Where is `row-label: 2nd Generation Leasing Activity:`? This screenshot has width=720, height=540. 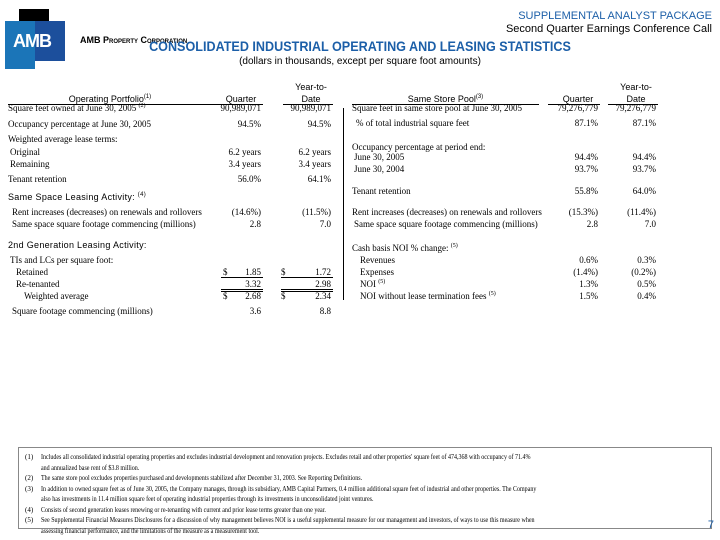
row-label: 2nd Generation Leasing Activity: is located at coordinates (77, 245).